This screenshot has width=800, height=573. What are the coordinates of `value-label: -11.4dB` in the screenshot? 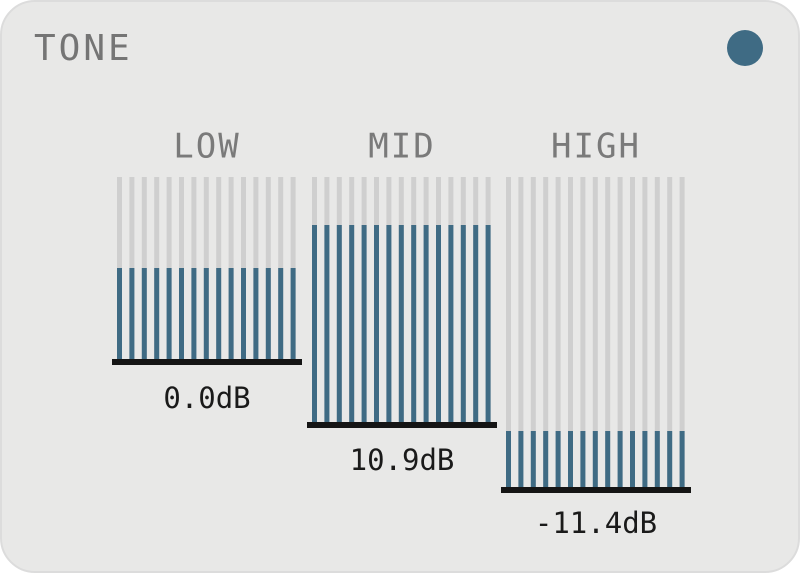 It's located at (596, 523).